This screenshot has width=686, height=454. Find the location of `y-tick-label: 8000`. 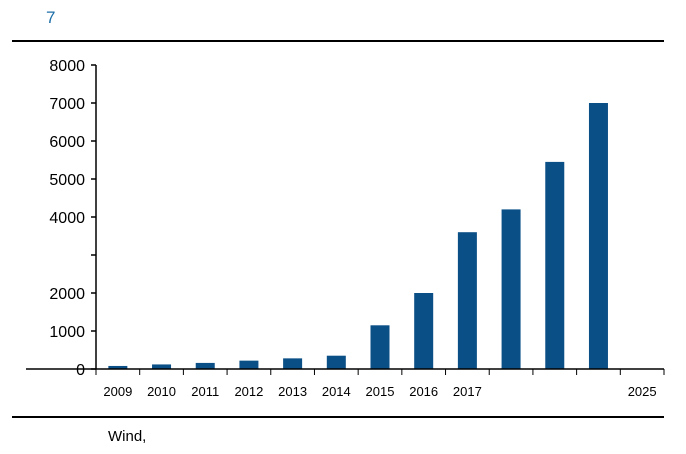

y-tick-label: 8000 is located at coordinates (67, 66).